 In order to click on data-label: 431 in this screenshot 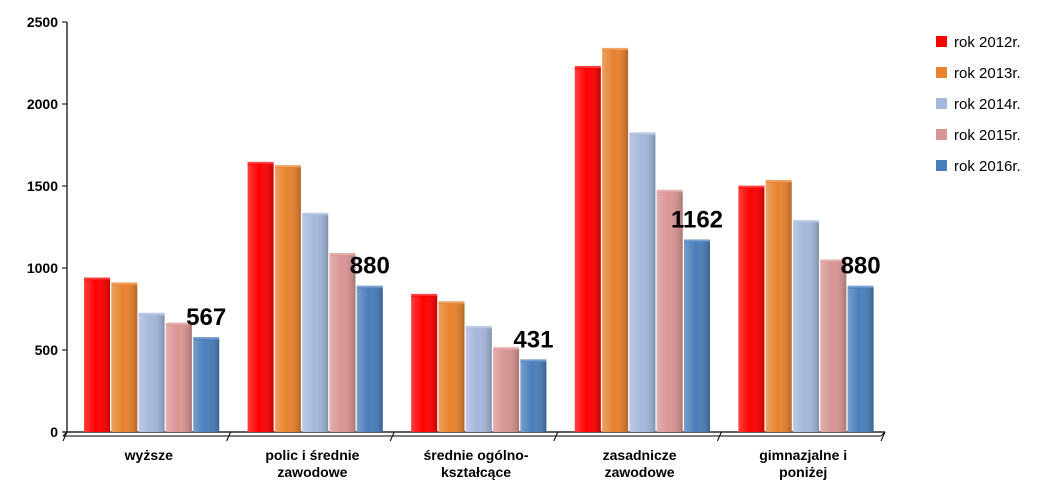, I will do `click(533, 339)`.